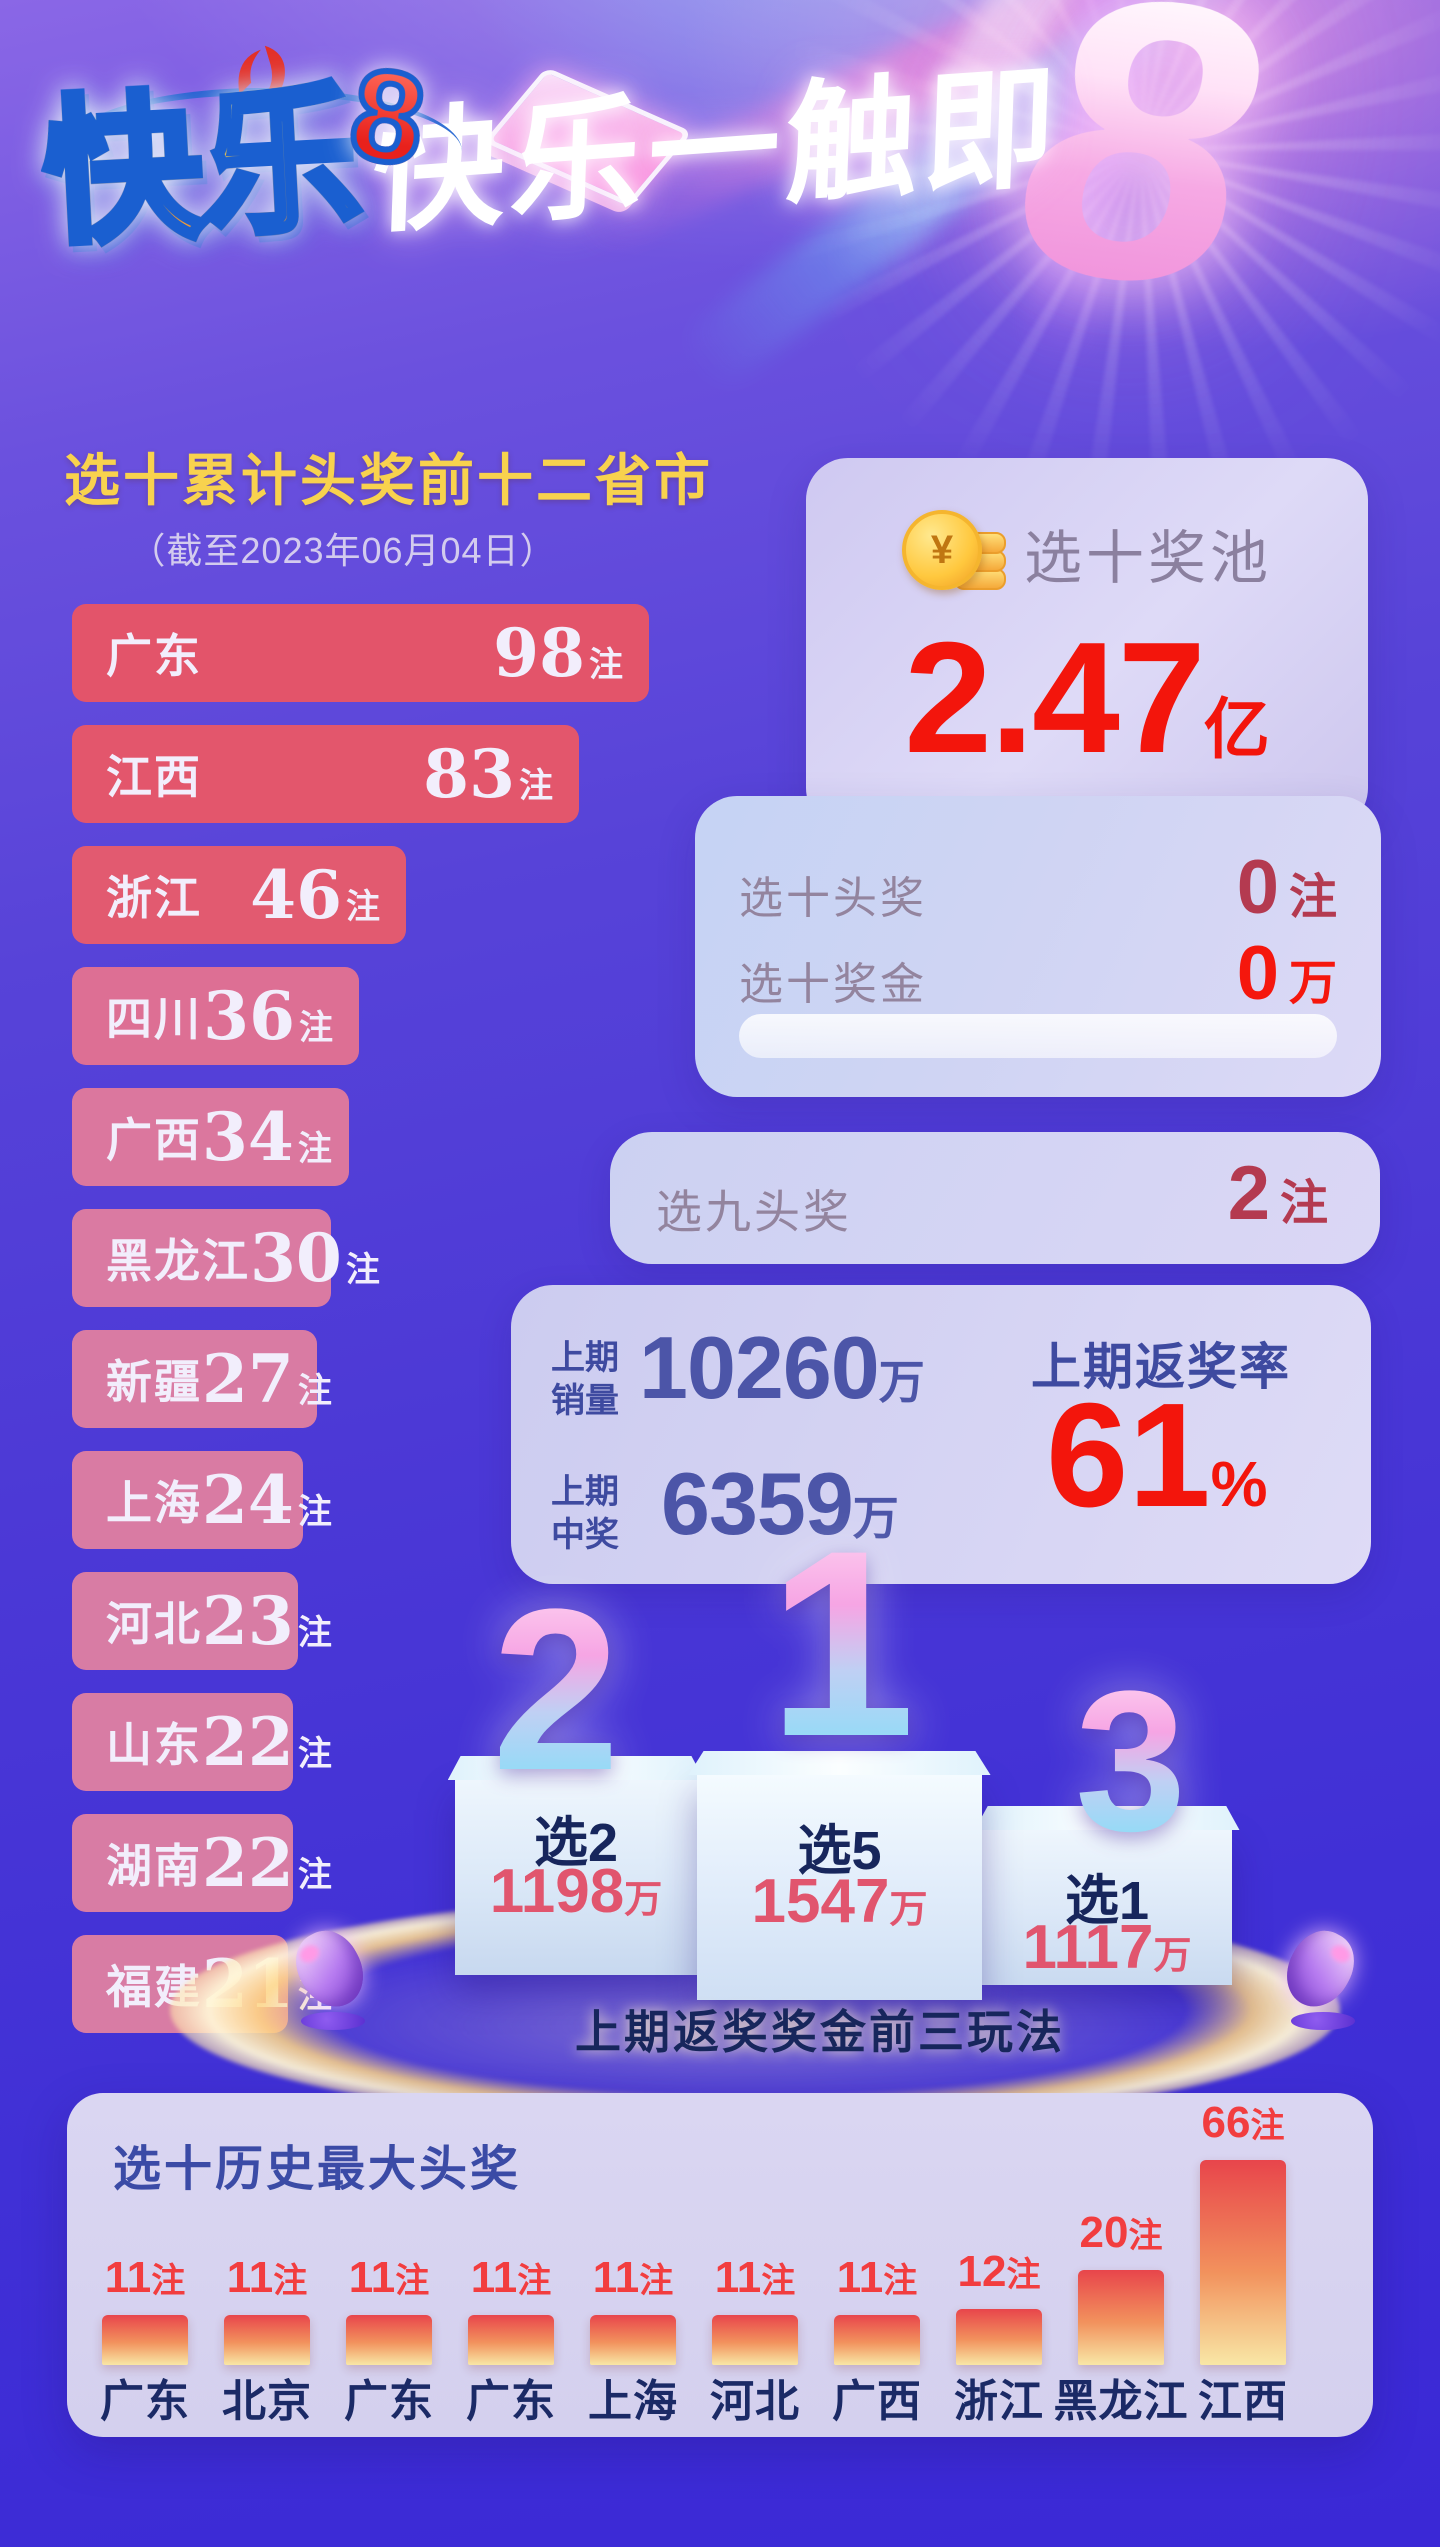 The width and height of the screenshot is (1440, 2547). I want to click on history-bar-value: 20注, so click(1121, 2232).